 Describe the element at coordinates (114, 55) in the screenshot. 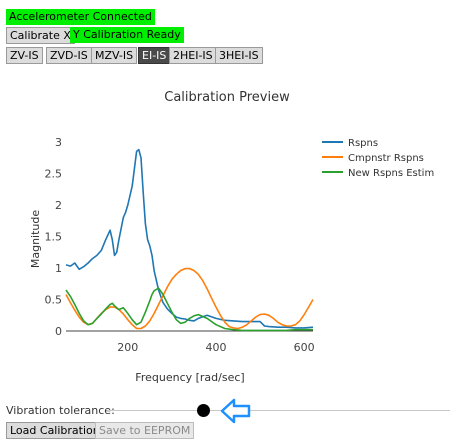

I see `shaper-tab: MZV-IS` at that location.